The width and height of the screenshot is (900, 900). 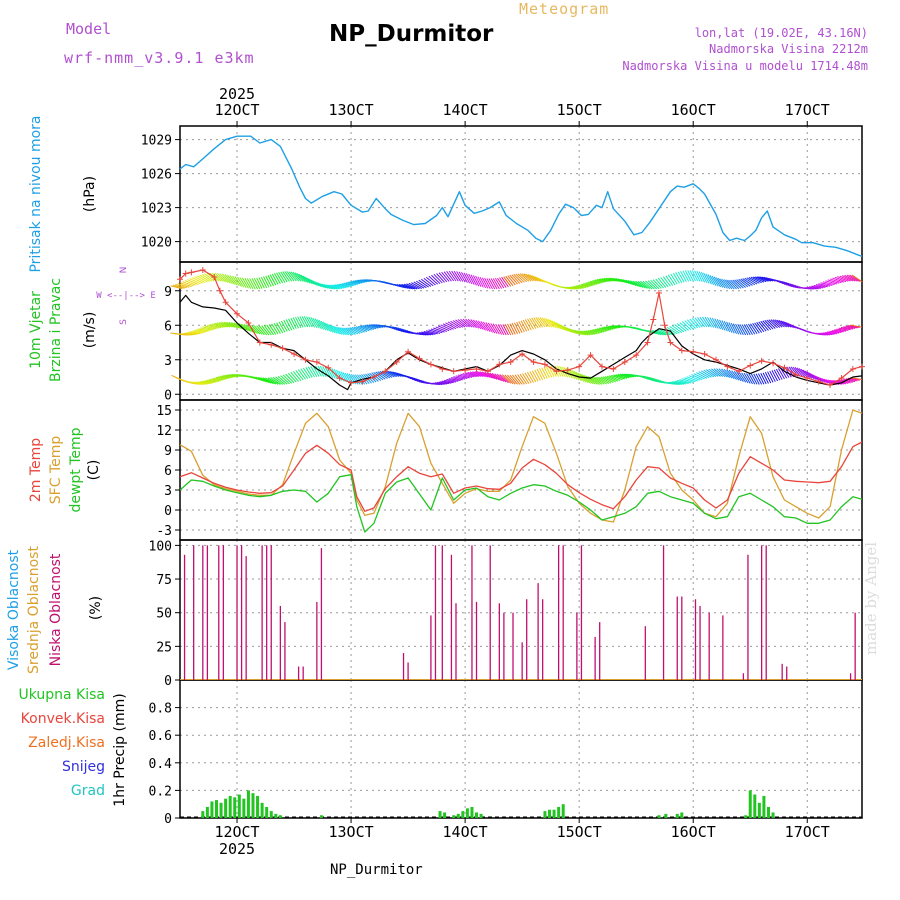 I want to click on y-tick-label: 0.2, so click(x=160, y=791).